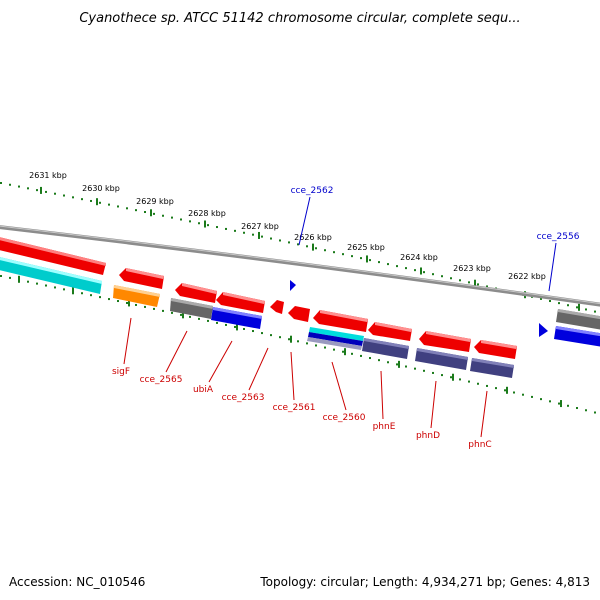  I want to click on gene-label: ubiA, so click(203, 390).